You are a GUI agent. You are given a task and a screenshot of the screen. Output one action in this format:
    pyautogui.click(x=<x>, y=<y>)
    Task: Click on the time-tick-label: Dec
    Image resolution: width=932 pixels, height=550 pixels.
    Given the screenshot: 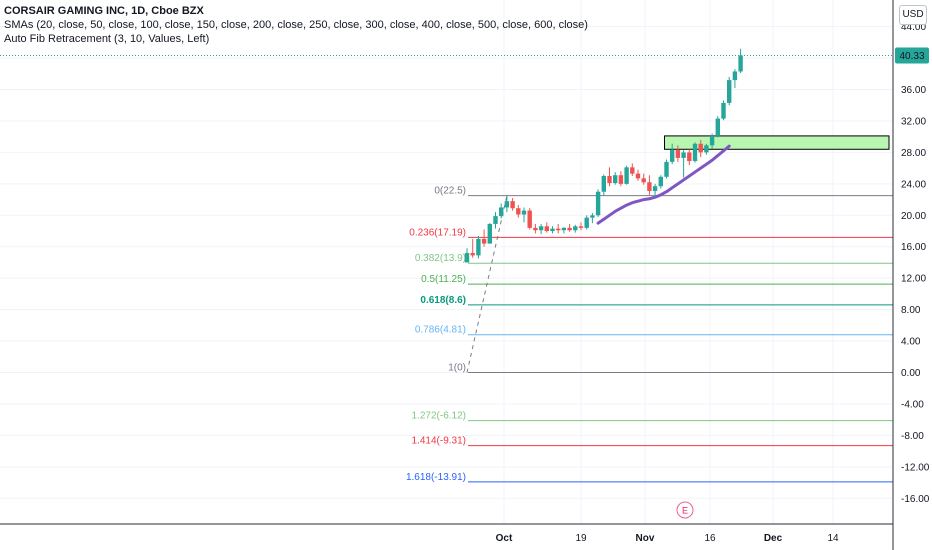 What is the action you would take?
    pyautogui.click(x=773, y=538)
    